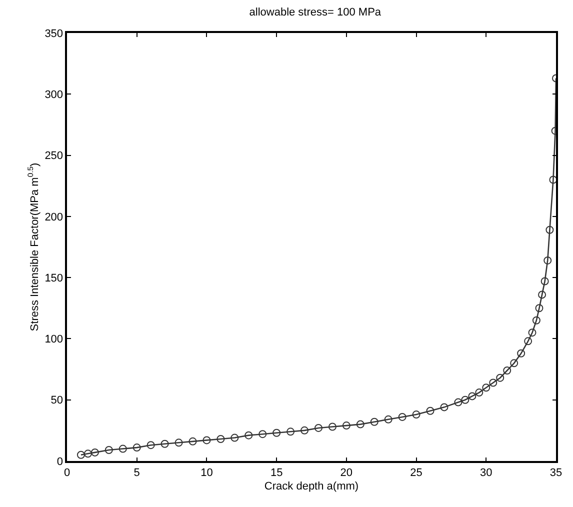 The width and height of the screenshot is (573, 507). I want to click on x-tick-label: 25, so click(416, 472).